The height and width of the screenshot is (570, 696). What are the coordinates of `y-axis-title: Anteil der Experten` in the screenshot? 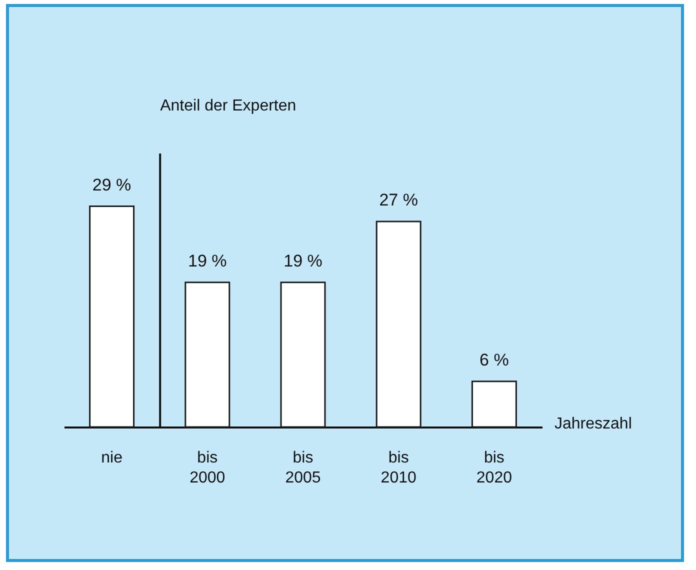 It's located at (228, 106).